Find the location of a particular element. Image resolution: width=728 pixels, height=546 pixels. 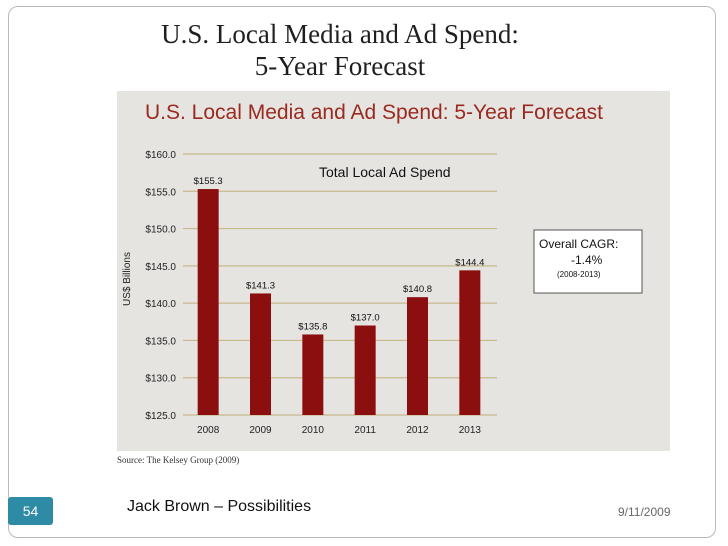

y-tick-label: $125.0 is located at coordinates (160, 416).